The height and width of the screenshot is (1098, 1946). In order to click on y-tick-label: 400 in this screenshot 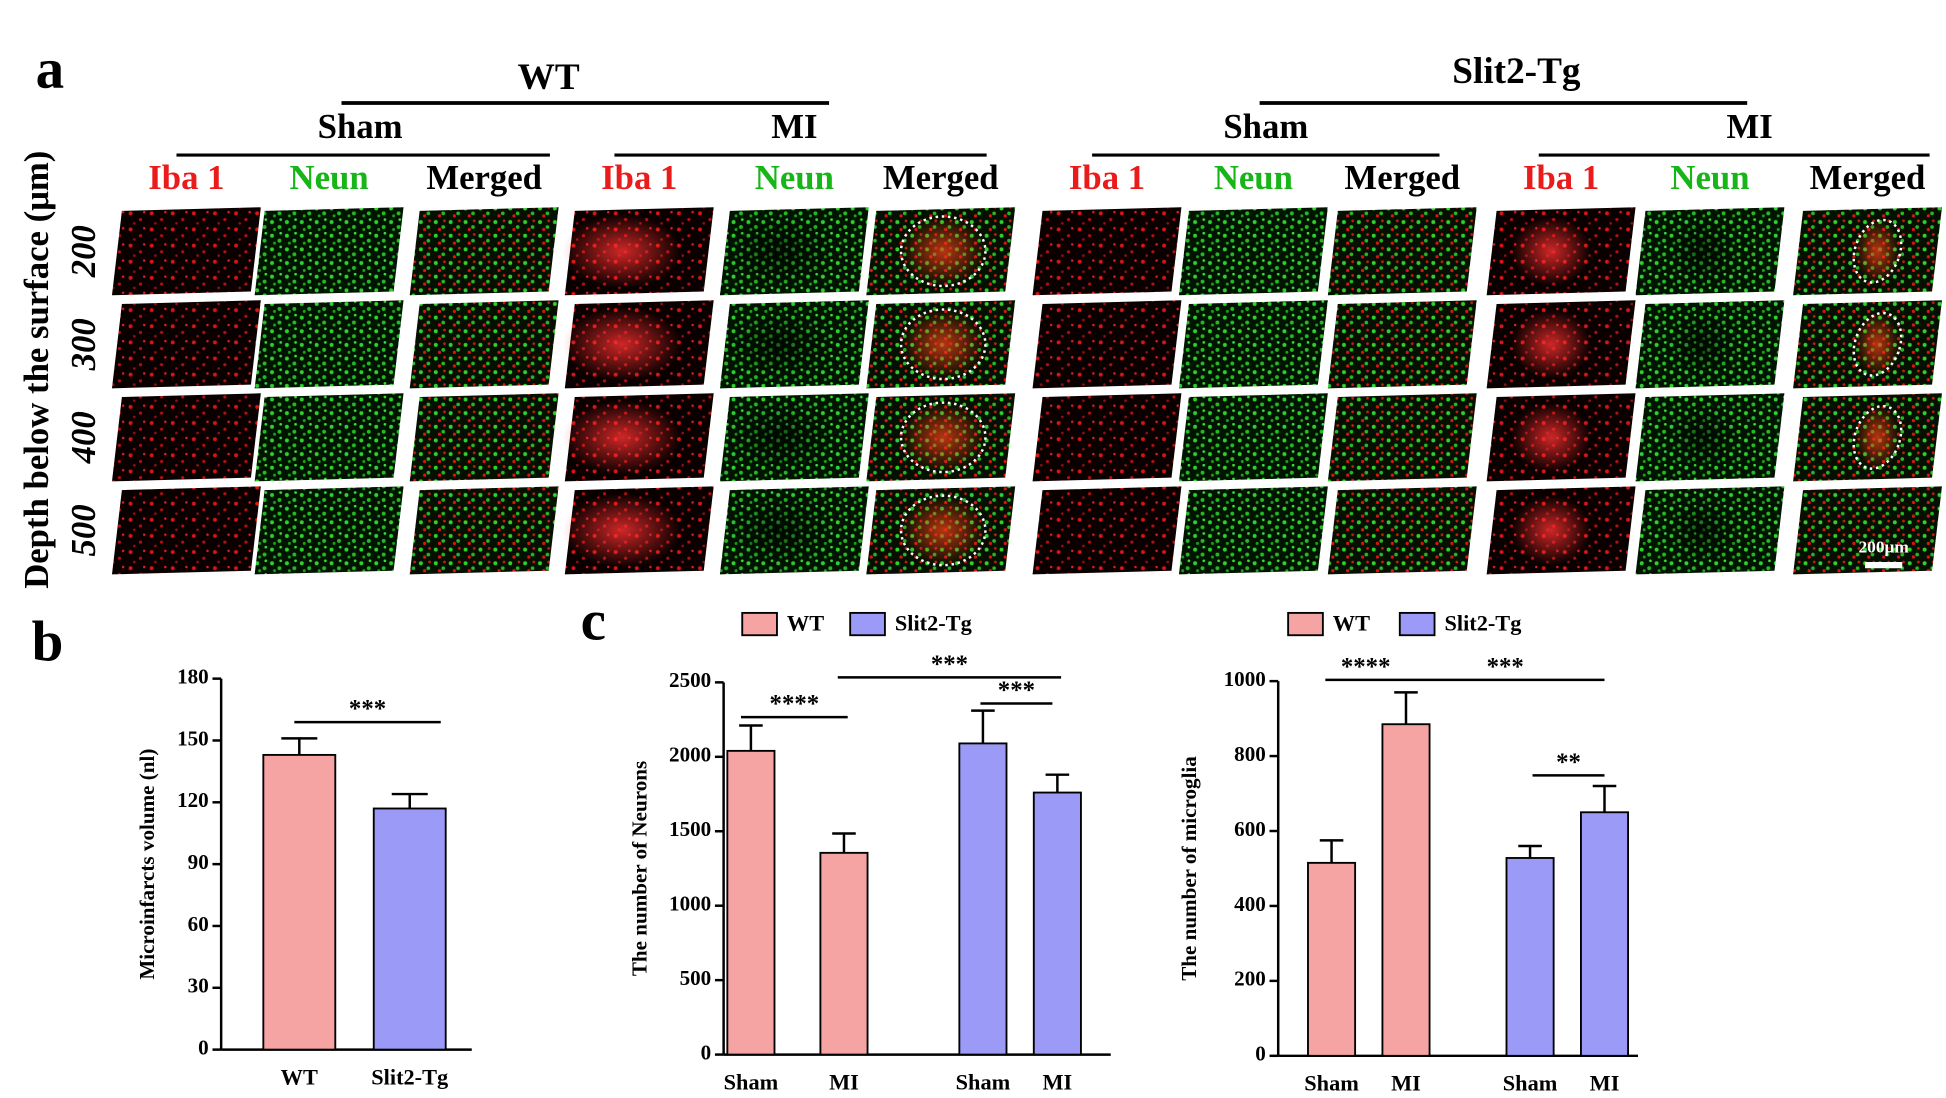, I will do `click(1250, 904)`.